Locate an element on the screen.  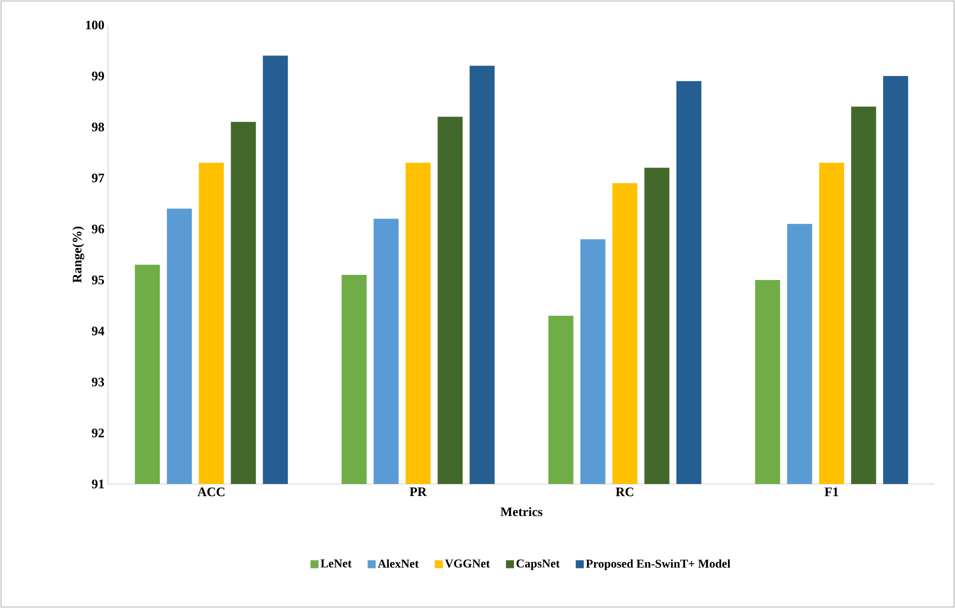
y-tick-label: 100 is located at coordinates (95, 25).